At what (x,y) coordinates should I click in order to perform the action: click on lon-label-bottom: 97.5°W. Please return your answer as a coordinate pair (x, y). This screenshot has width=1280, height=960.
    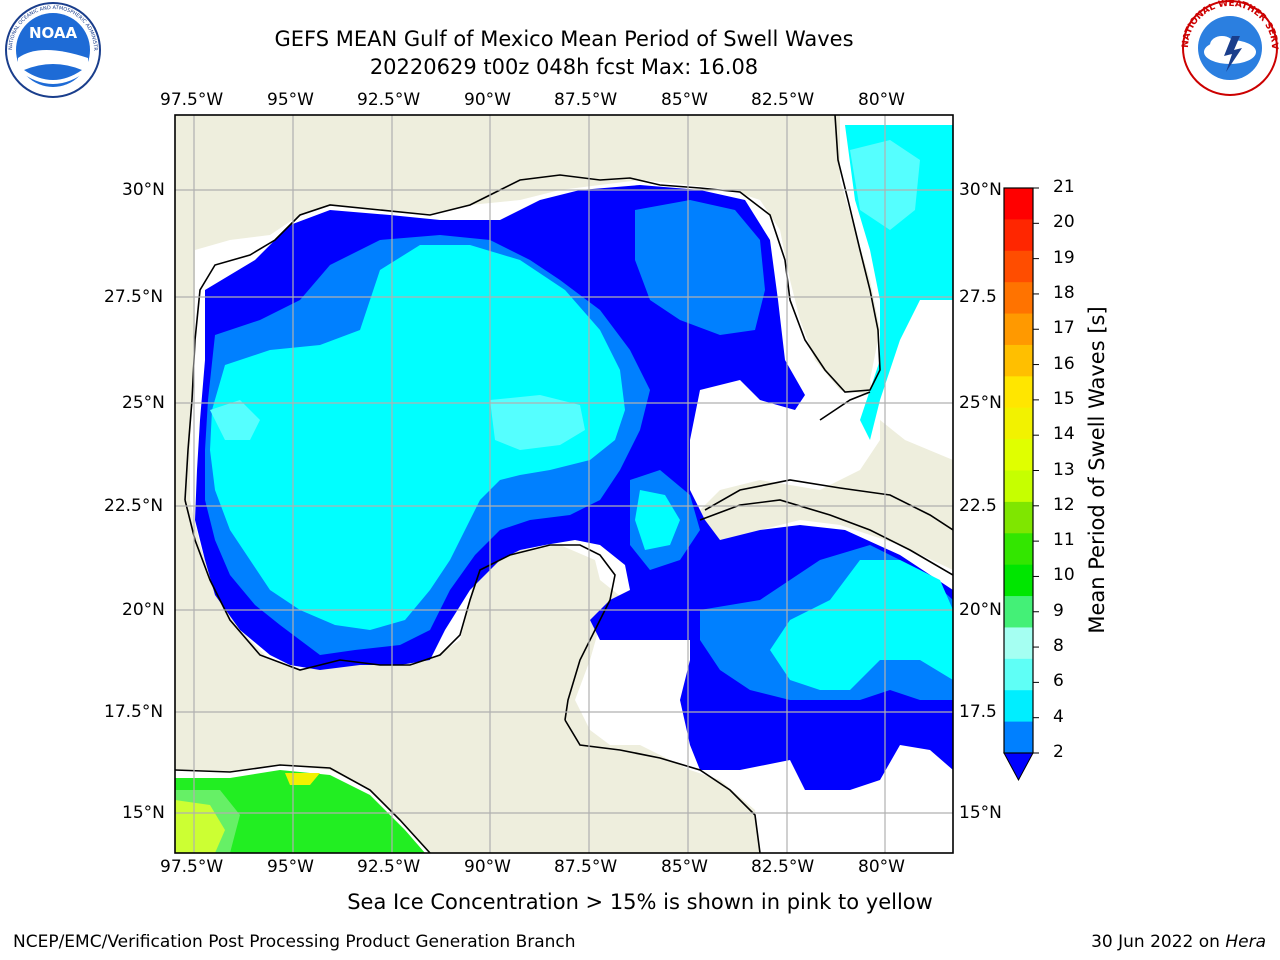
    Looking at the image, I should click on (192, 867).